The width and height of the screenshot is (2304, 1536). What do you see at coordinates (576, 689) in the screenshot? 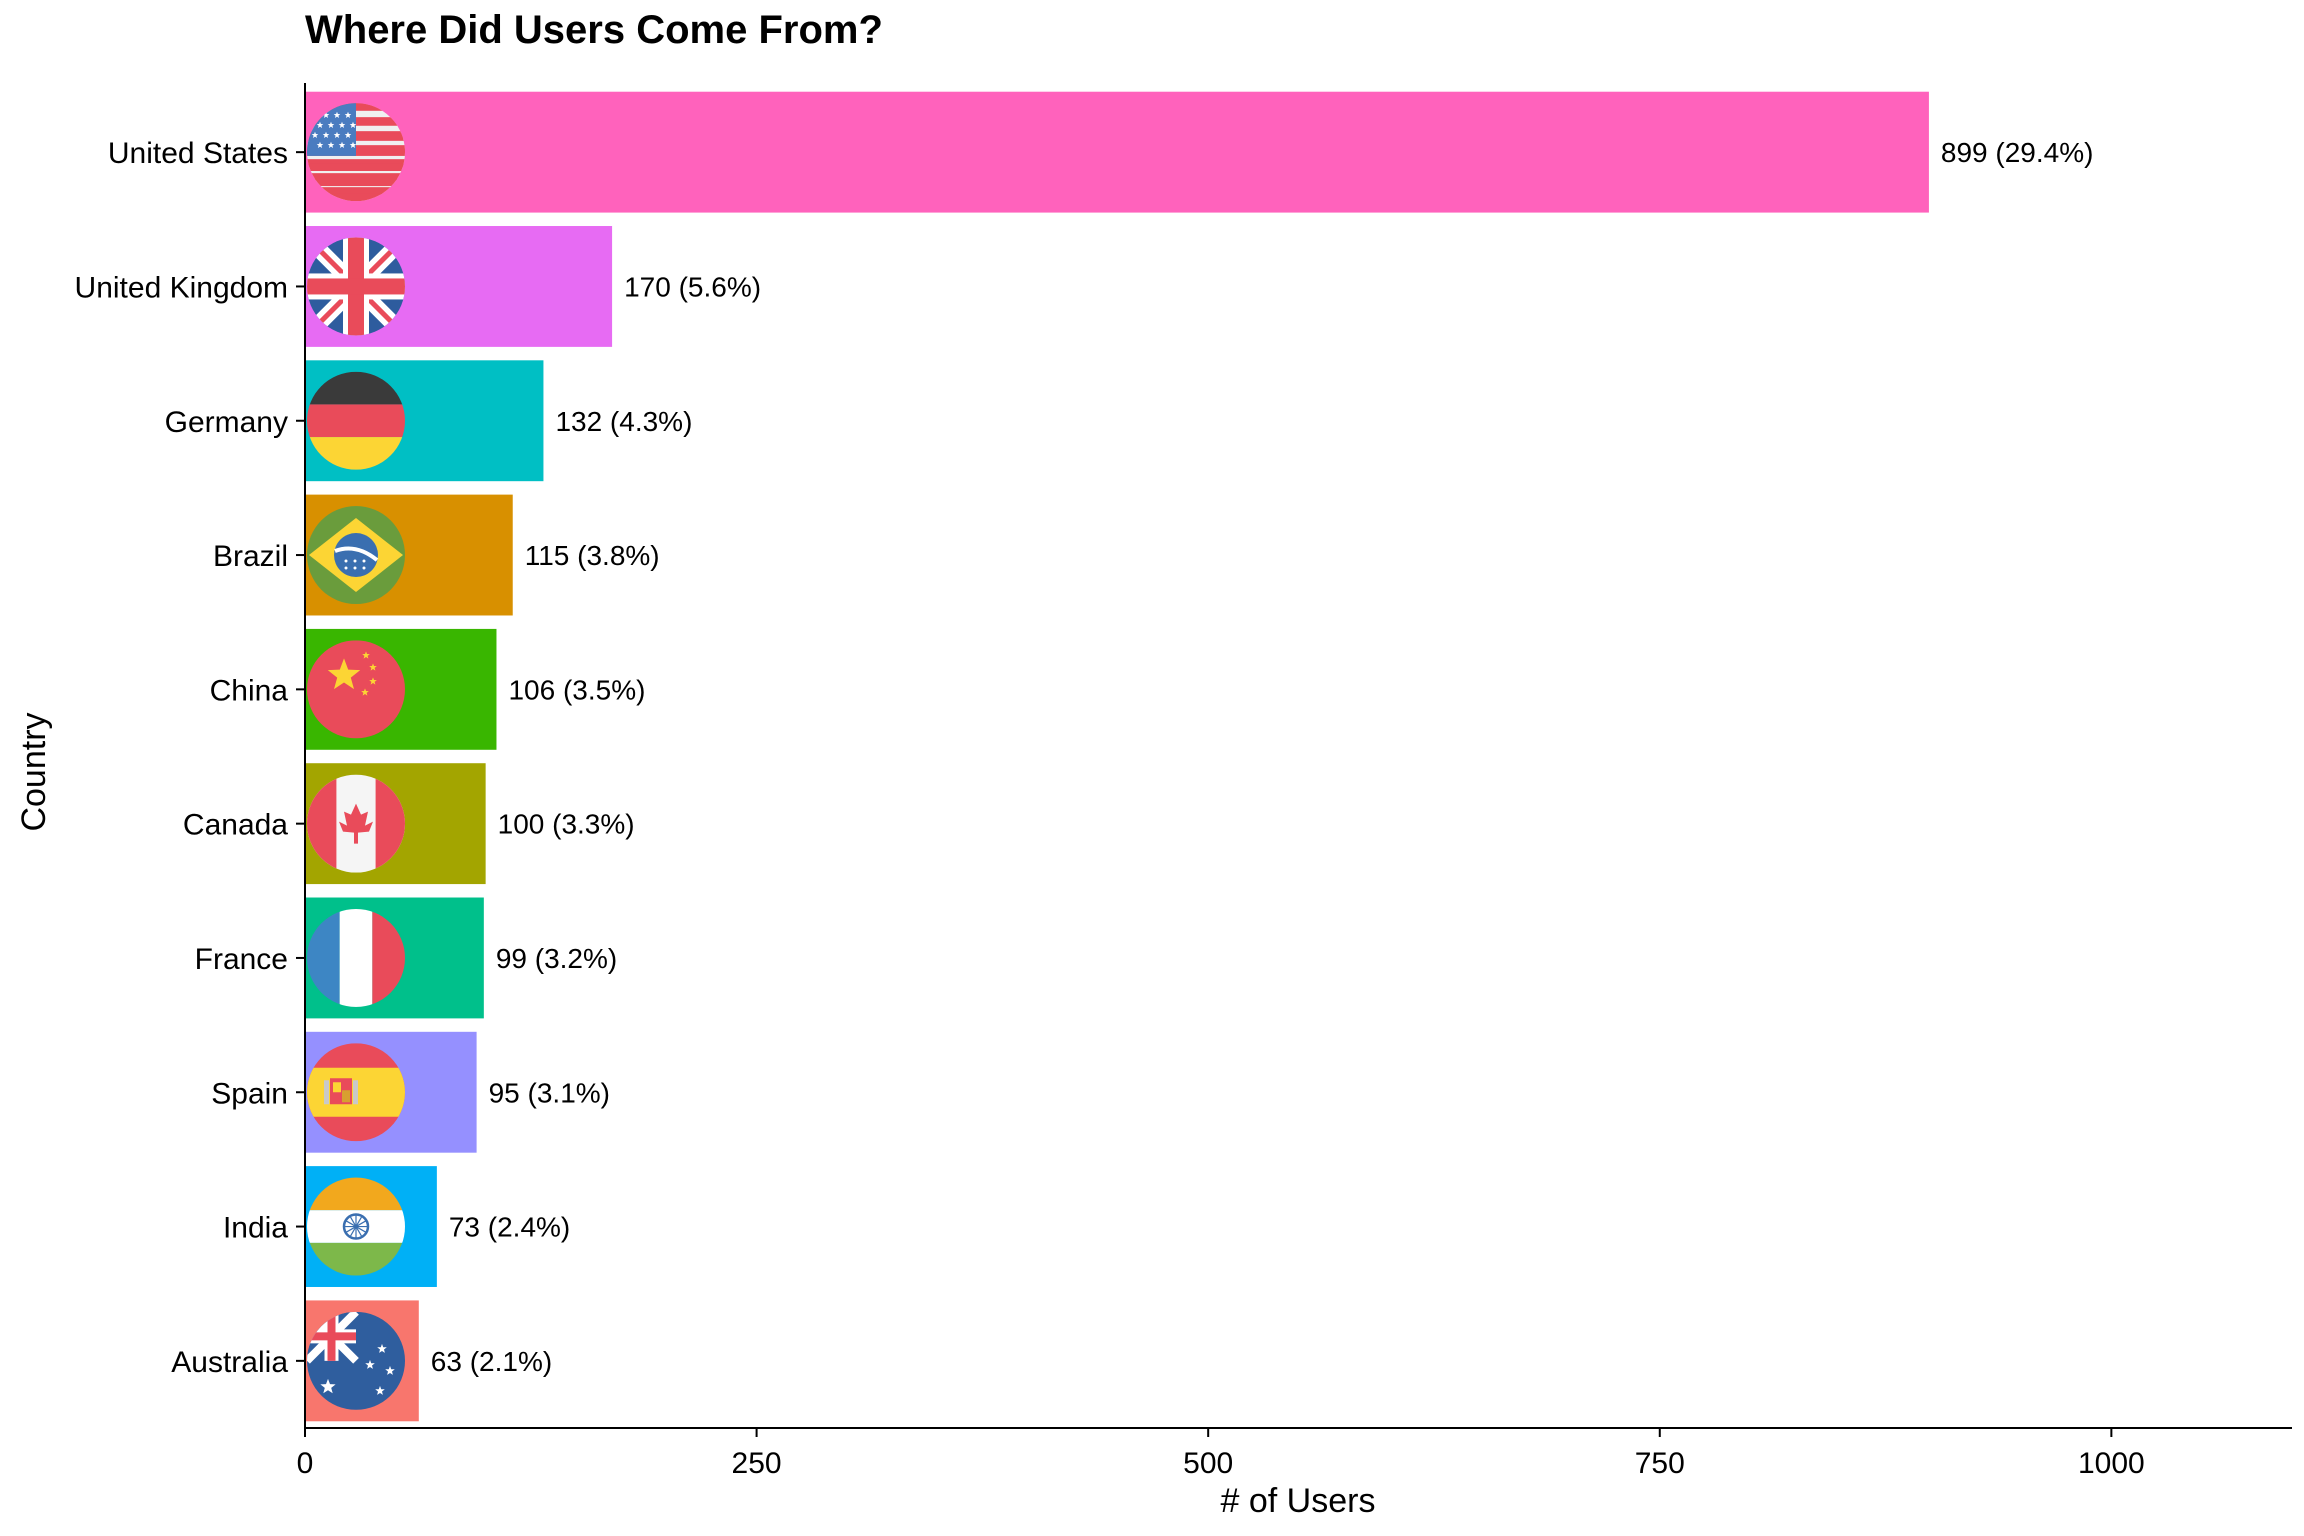
I see `value-label: 106 (3.5%)` at bounding box center [576, 689].